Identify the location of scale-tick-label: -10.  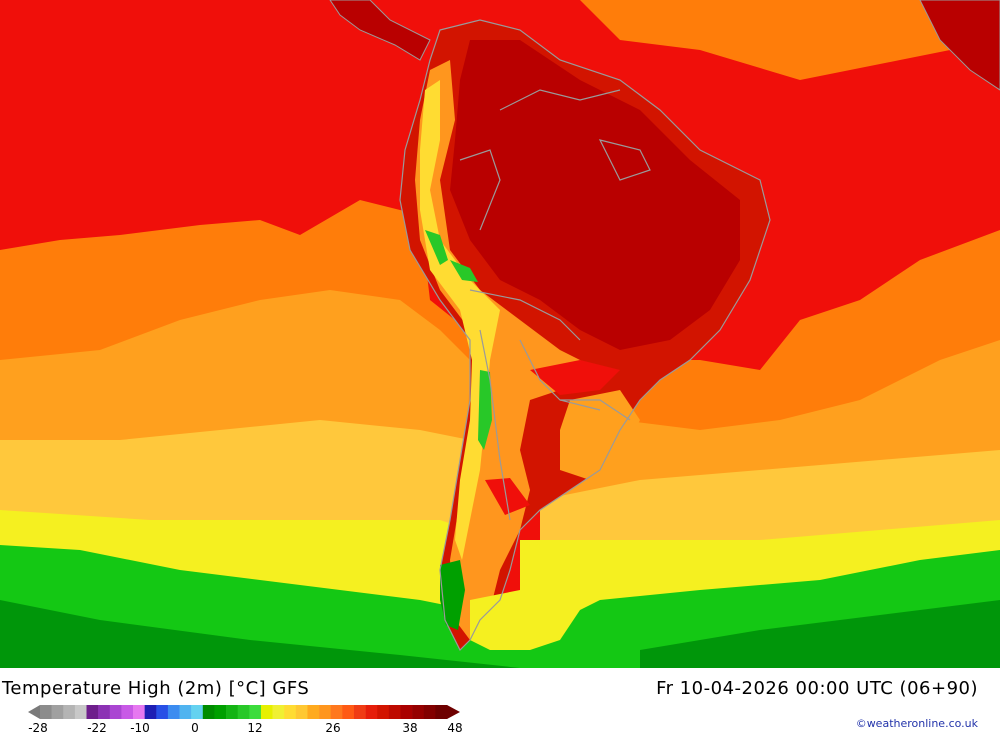
(140, 727).